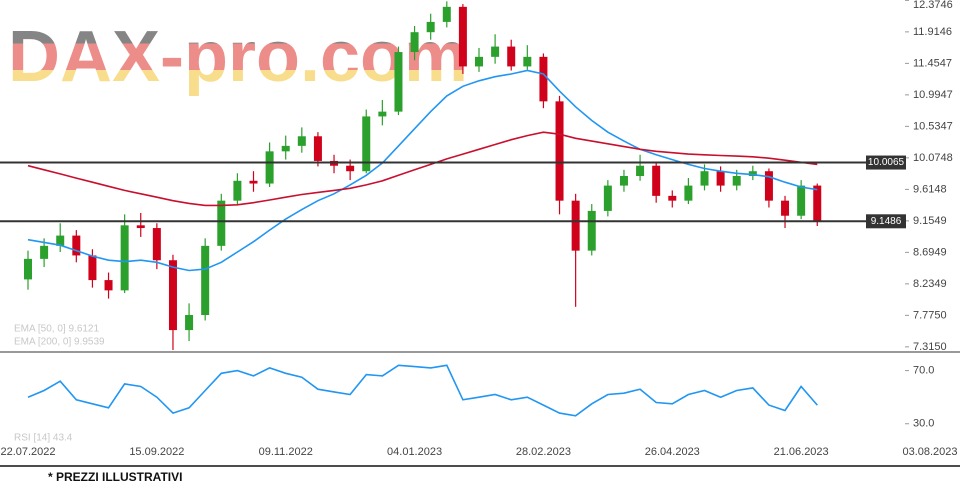 The image size is (960, 486). I want to click on y-tick-label: 10.5347, so click(933, 126).